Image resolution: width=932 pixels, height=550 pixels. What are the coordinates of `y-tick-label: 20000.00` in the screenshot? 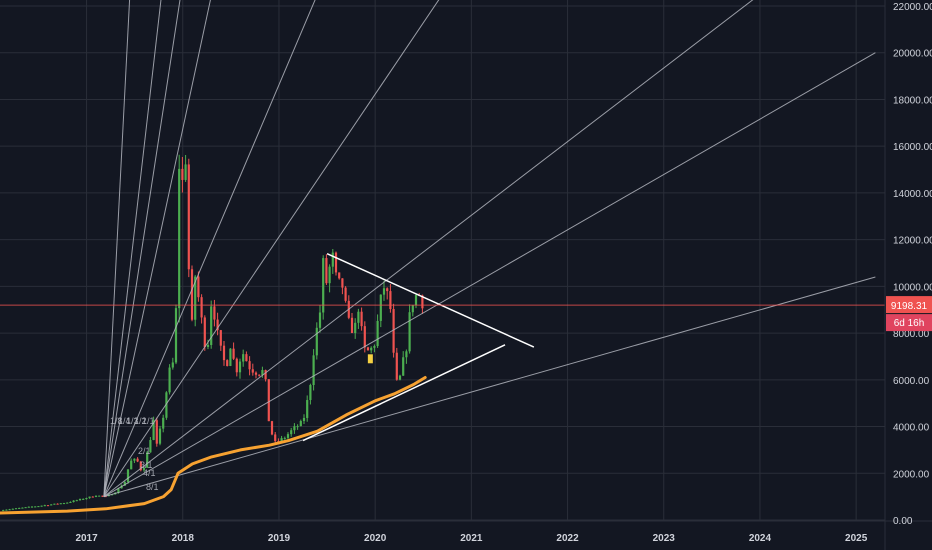 It's located at (912, 54).